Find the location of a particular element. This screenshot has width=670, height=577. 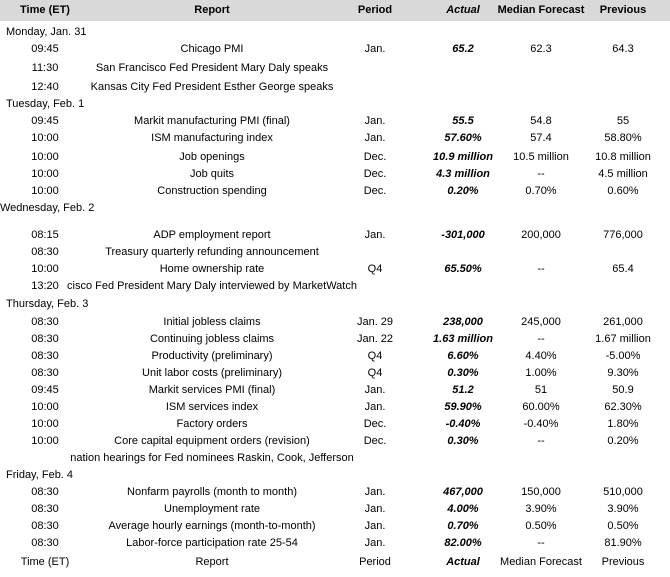

cell-time: 08:15 is located at coordinates (45, 235).